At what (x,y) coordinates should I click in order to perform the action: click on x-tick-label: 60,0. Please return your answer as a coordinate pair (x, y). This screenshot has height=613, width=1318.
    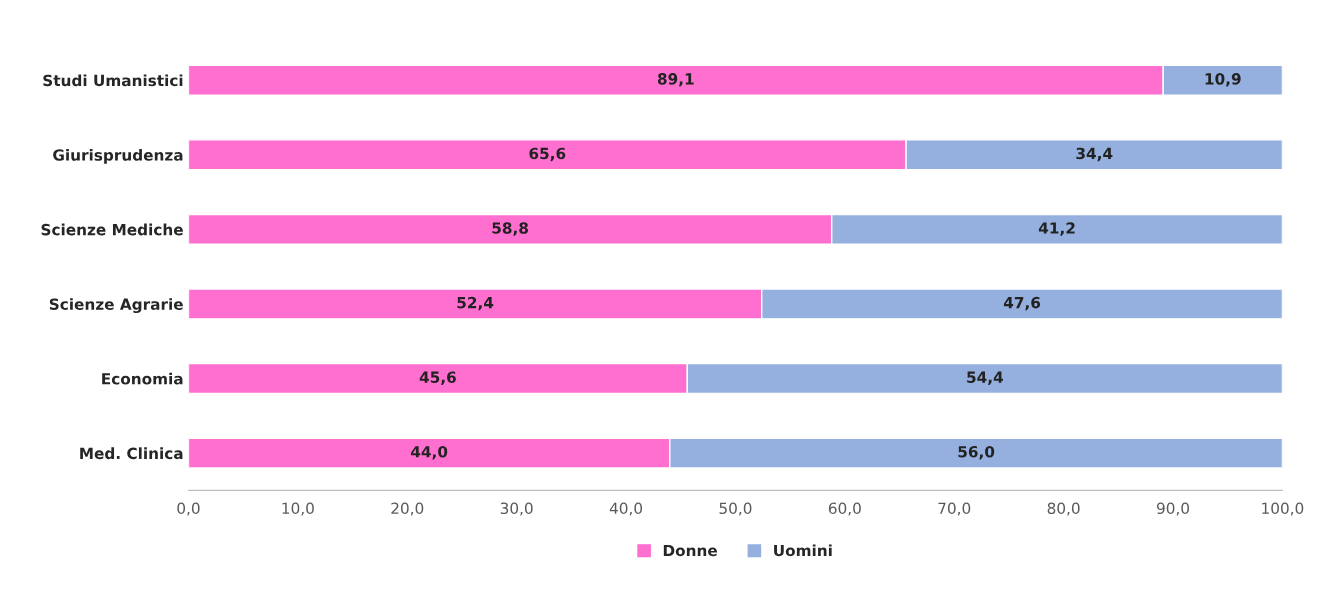
    Looking at the image, I should click on (844, 509).